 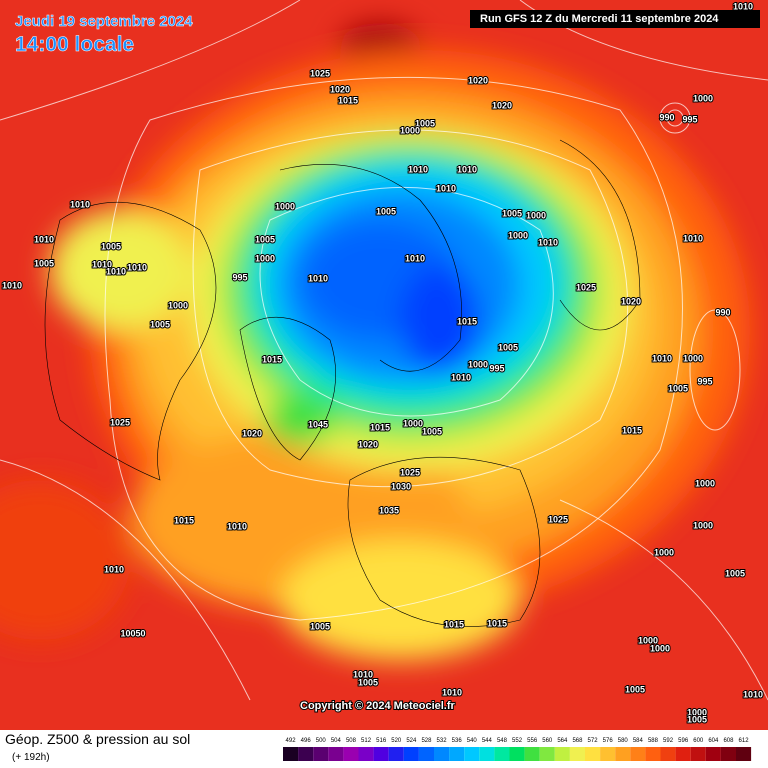 What do you see at coordinates (366, 741) in the screenshot?
I see `legend-label: 512` at bounding box center [366, 741].